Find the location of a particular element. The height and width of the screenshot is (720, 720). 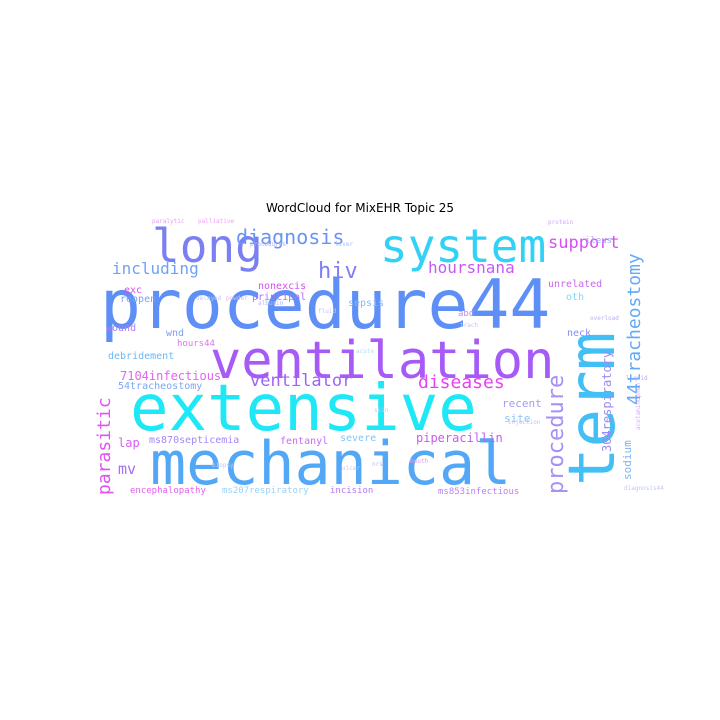

word-neck: neck is located at coordinates (579, 333).